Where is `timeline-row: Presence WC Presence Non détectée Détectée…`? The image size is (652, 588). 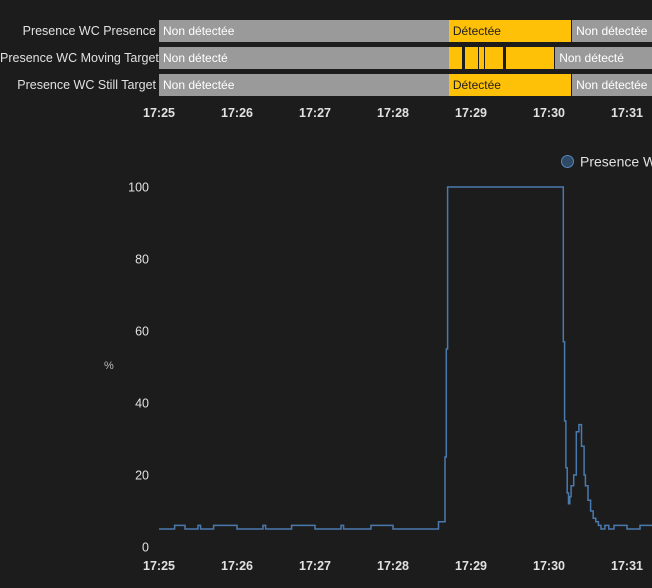
timeline-row: Presence WC Presence Non détectée Détectée… is located at coordinates (326, 31).